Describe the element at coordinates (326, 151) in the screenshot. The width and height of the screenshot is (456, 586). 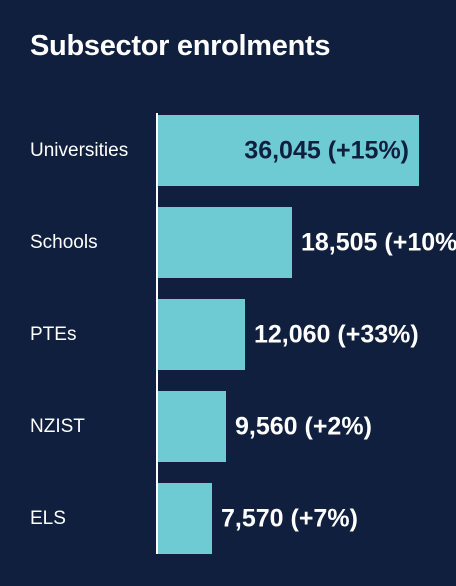
I see `value-label: 36,045 (+15%)` at that location.